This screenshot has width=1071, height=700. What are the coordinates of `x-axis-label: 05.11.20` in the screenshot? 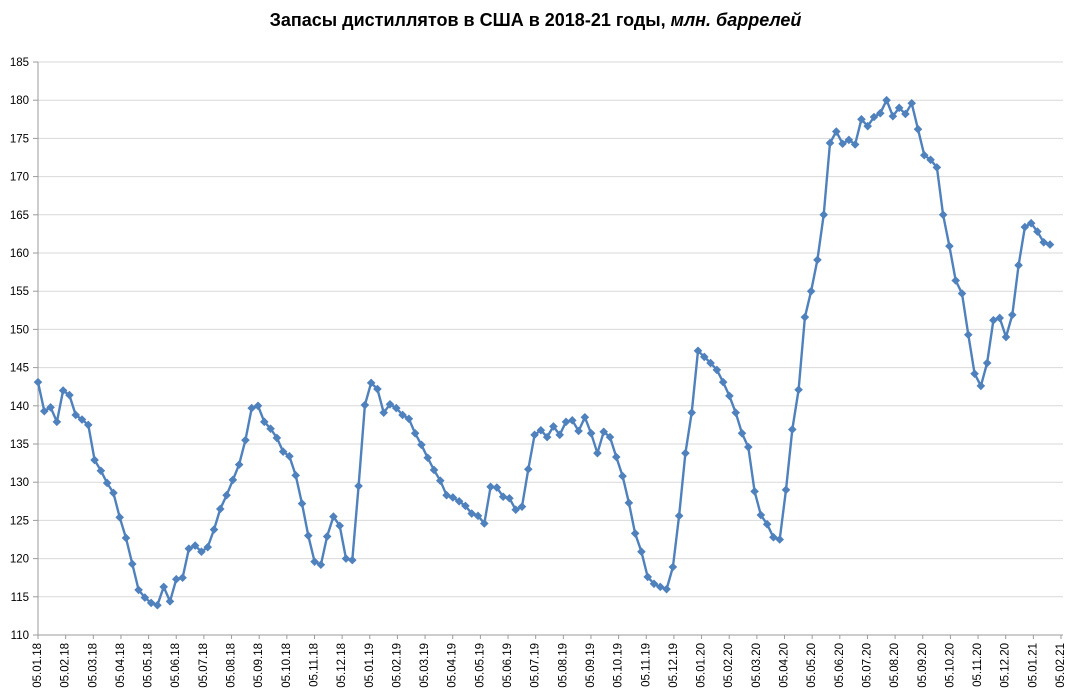 It's located at (978, 665).